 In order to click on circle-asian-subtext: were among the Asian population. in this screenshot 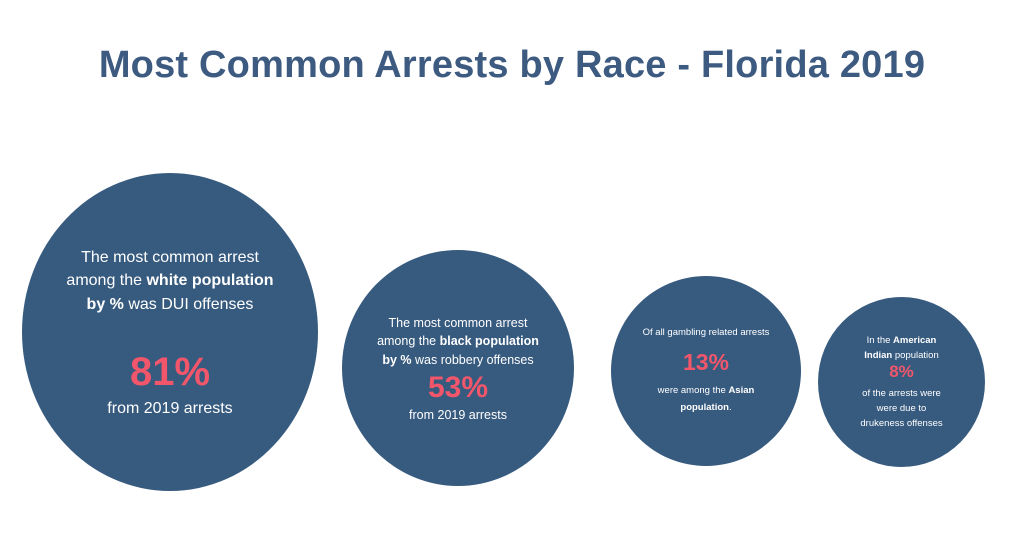, I will do `click(706, 399)`.